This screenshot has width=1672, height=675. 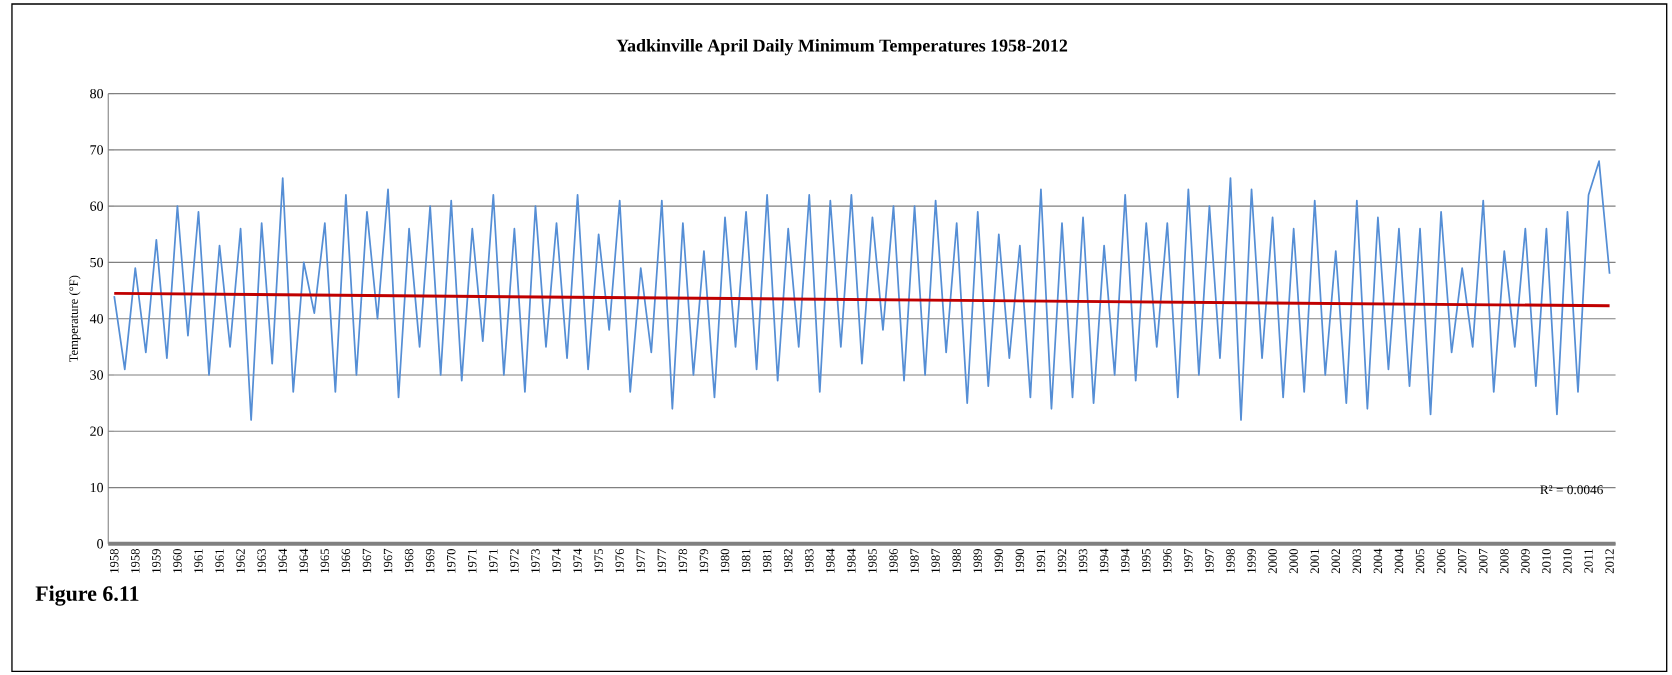 What do you see at coordinates (704, 560) in the screenshot?
I see `x-tick-label: 1979` at bounding box center [704, 560].